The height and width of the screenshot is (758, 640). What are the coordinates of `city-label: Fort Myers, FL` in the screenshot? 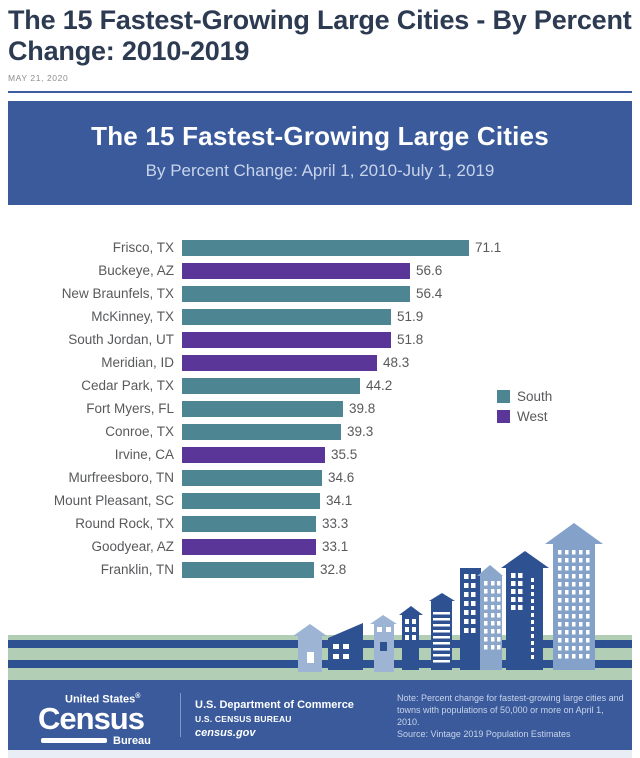 It's located at (130, 408).